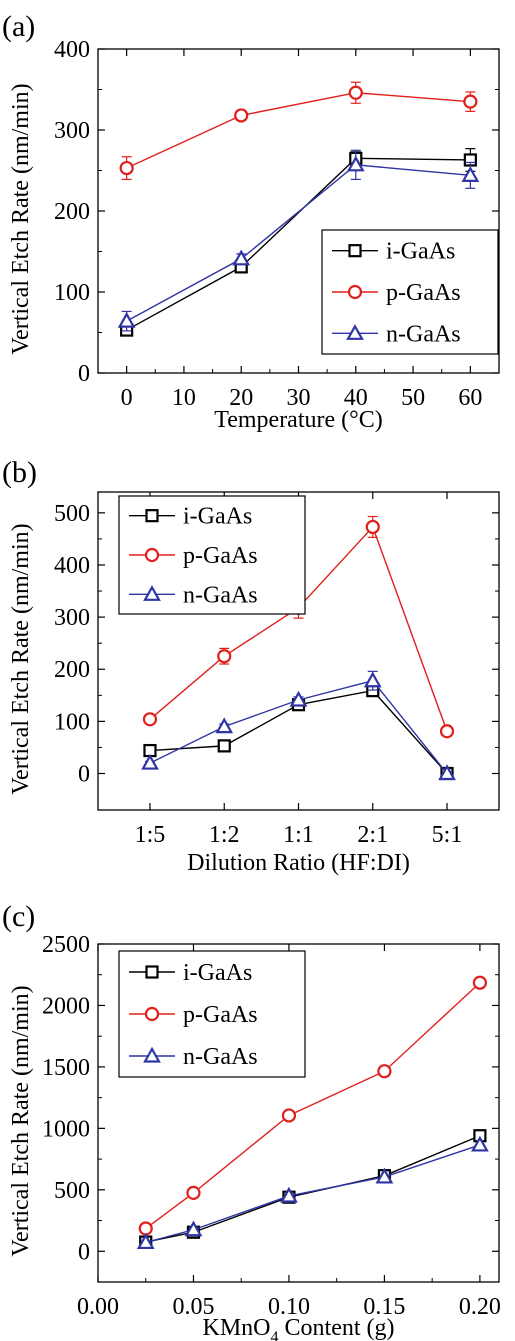 This screenshot has height=1341, width=515. I want to click on x-tick-label: 0, so click(127, 398).